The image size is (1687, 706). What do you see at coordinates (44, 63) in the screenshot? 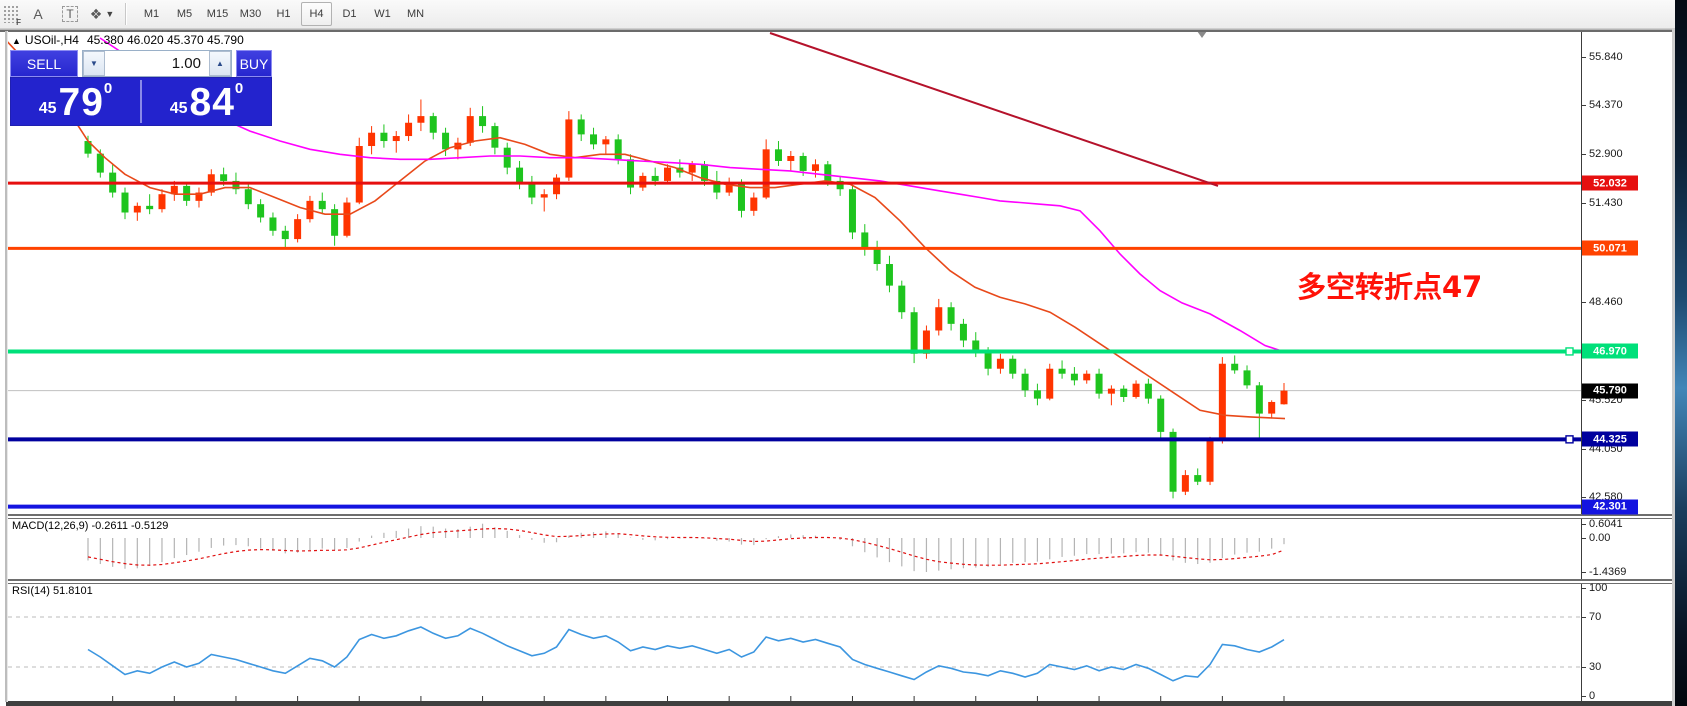
I see `sell-button: SELL` at bounding box center [44, 63].